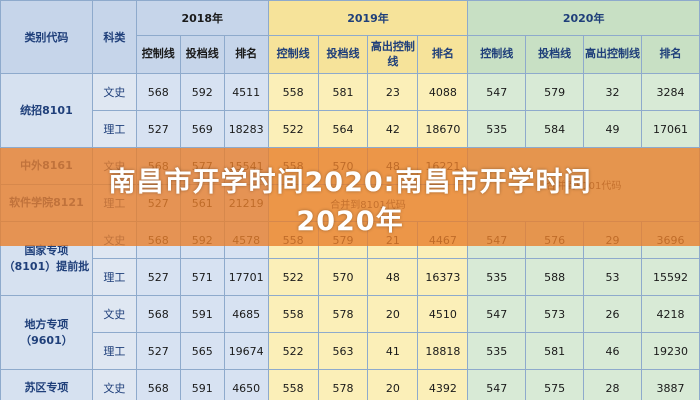  What do you see at coordinates (612, 277) in the screenshot?
I see `cell-2020: 53` at bounding box center [612, 277].